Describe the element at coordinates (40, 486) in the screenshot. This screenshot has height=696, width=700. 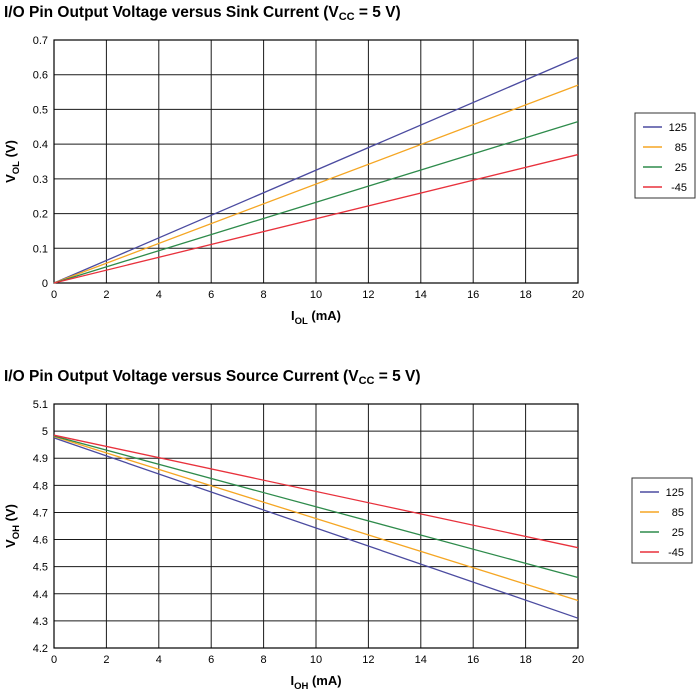
I see `y-tick-label: 4.8` at that location.